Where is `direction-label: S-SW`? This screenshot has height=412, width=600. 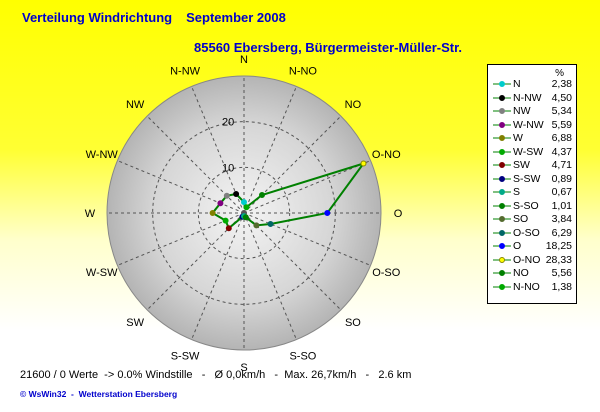 direction-label: S-SW is located at coordinates (185, 356).